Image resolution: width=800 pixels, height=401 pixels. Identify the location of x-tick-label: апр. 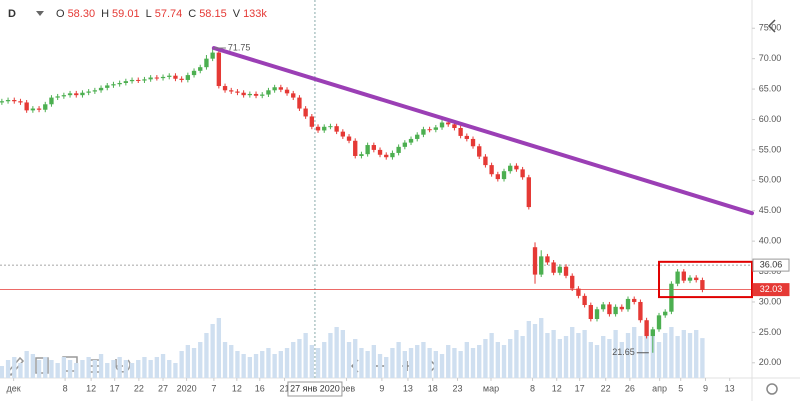
(659, 388).